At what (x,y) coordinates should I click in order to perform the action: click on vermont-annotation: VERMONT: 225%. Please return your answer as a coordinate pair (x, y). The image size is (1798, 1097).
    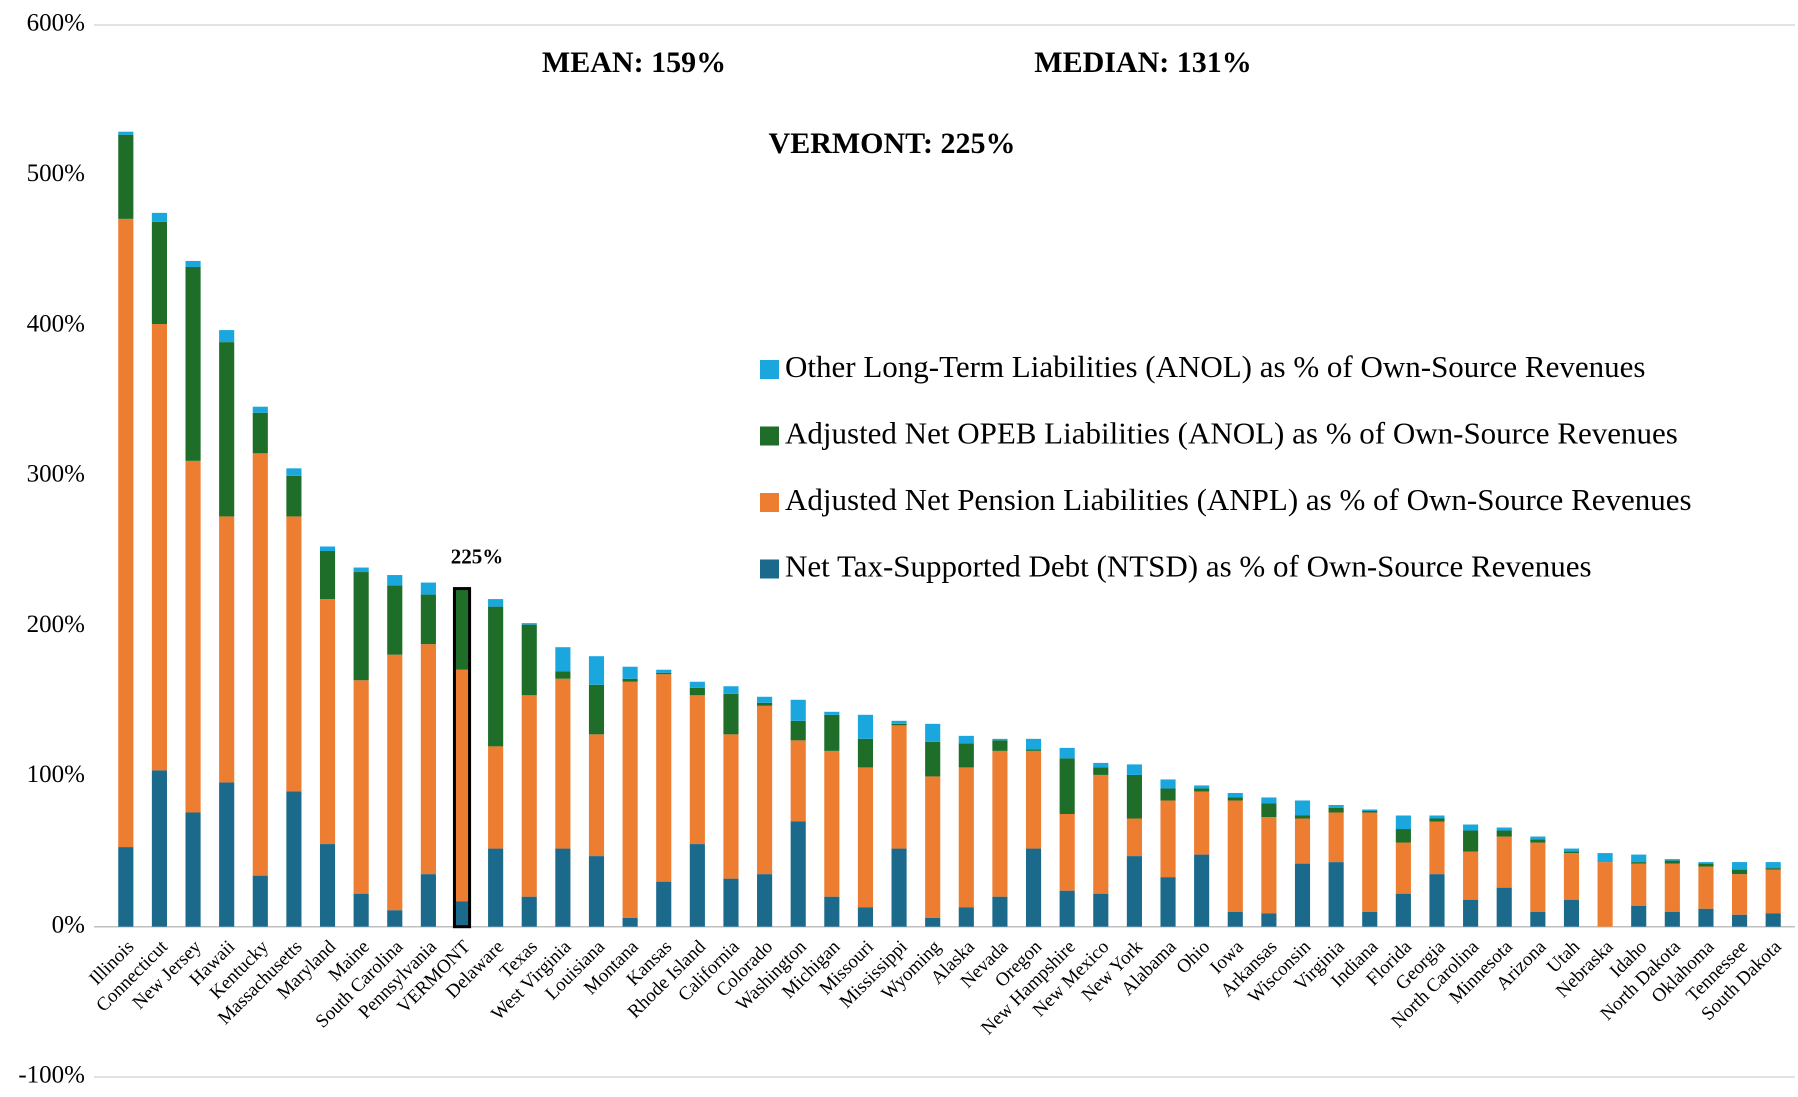
    Looking at the image, I should click on (892, 143).